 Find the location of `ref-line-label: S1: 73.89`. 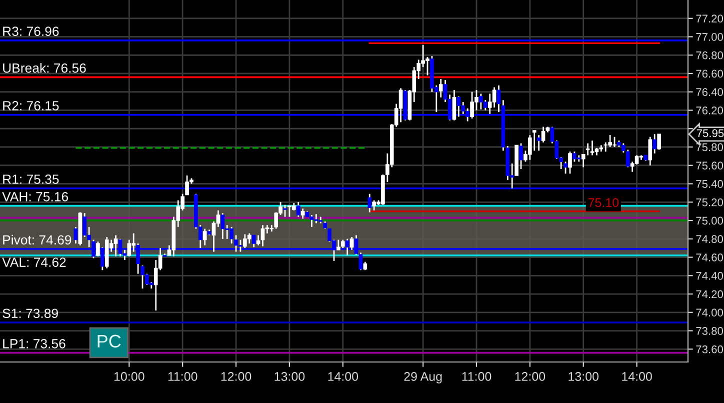

ref-line-label: S1: 73.89 is located at coordinates (30, 313).